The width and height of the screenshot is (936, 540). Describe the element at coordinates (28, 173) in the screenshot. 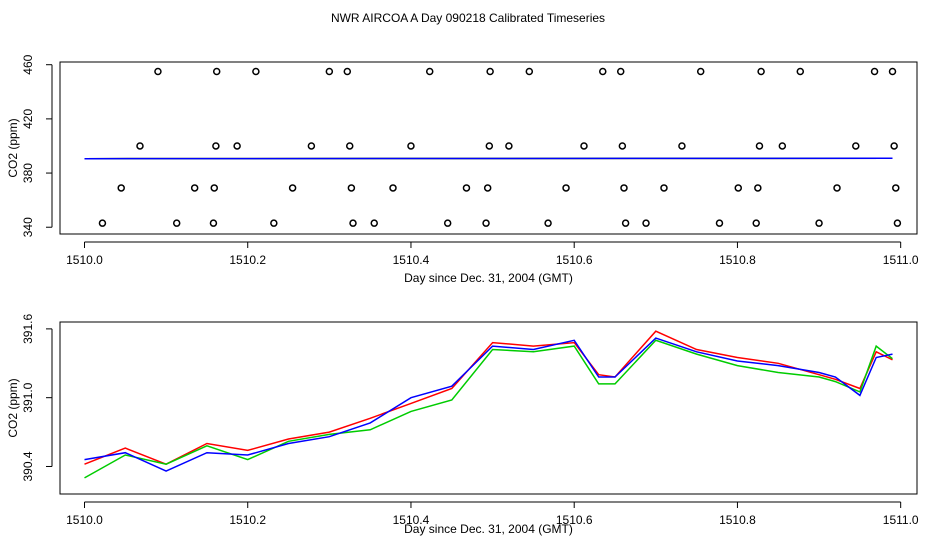

I see `y-tick-label: 380` at that location.